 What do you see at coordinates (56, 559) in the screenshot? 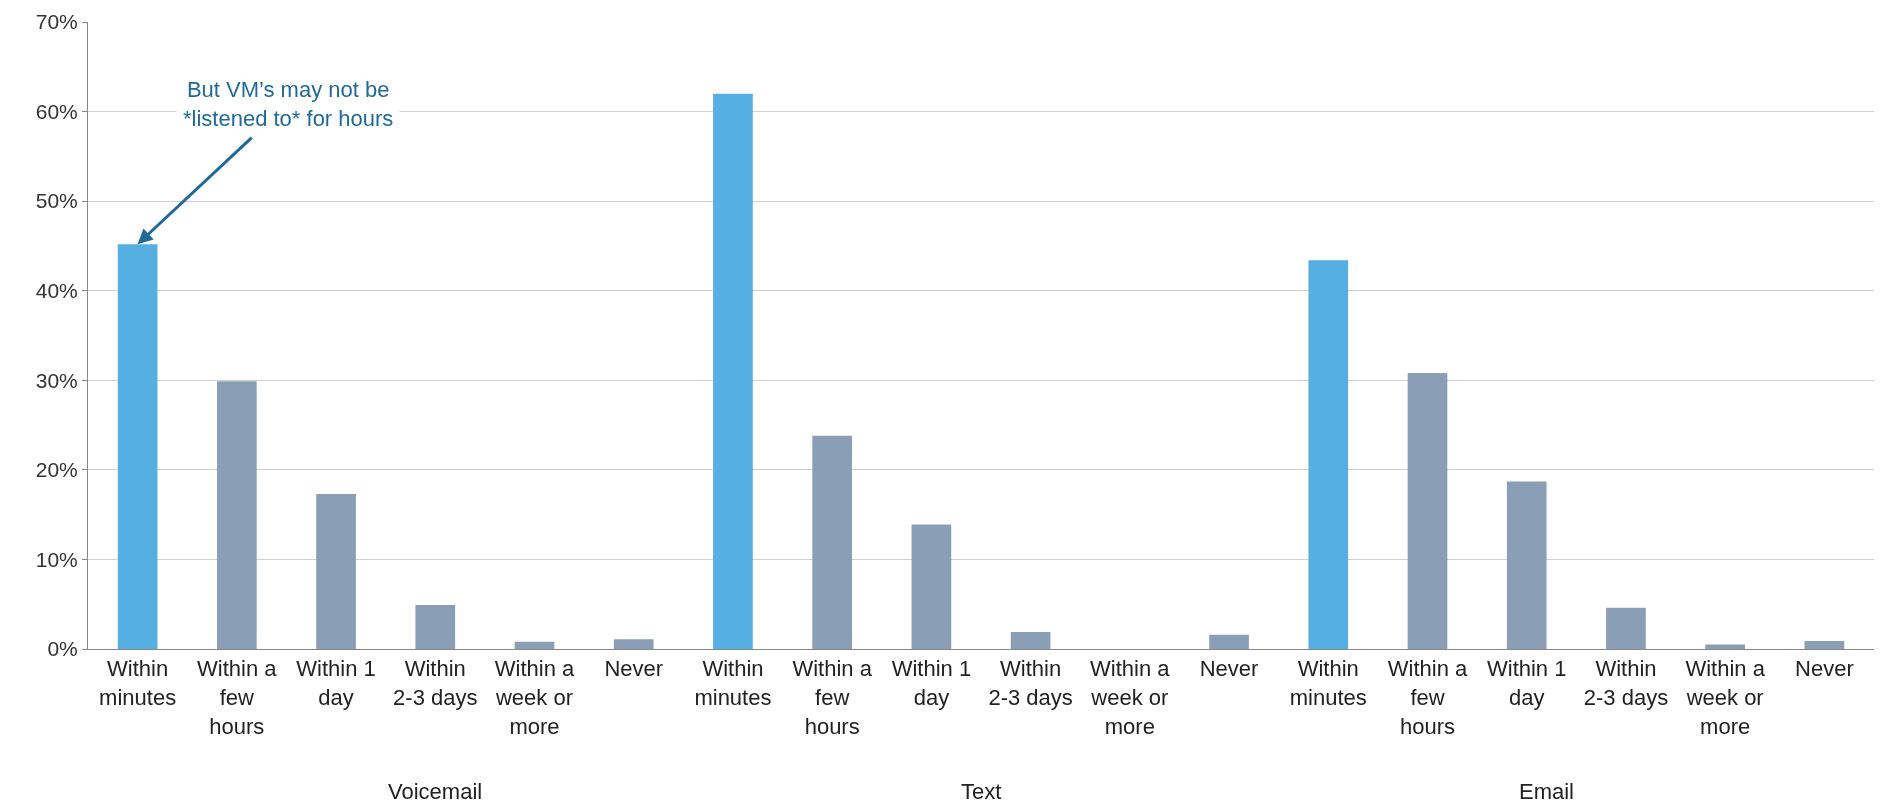
I see `y-tick-label: 10%` at bounding box center [56, 559].